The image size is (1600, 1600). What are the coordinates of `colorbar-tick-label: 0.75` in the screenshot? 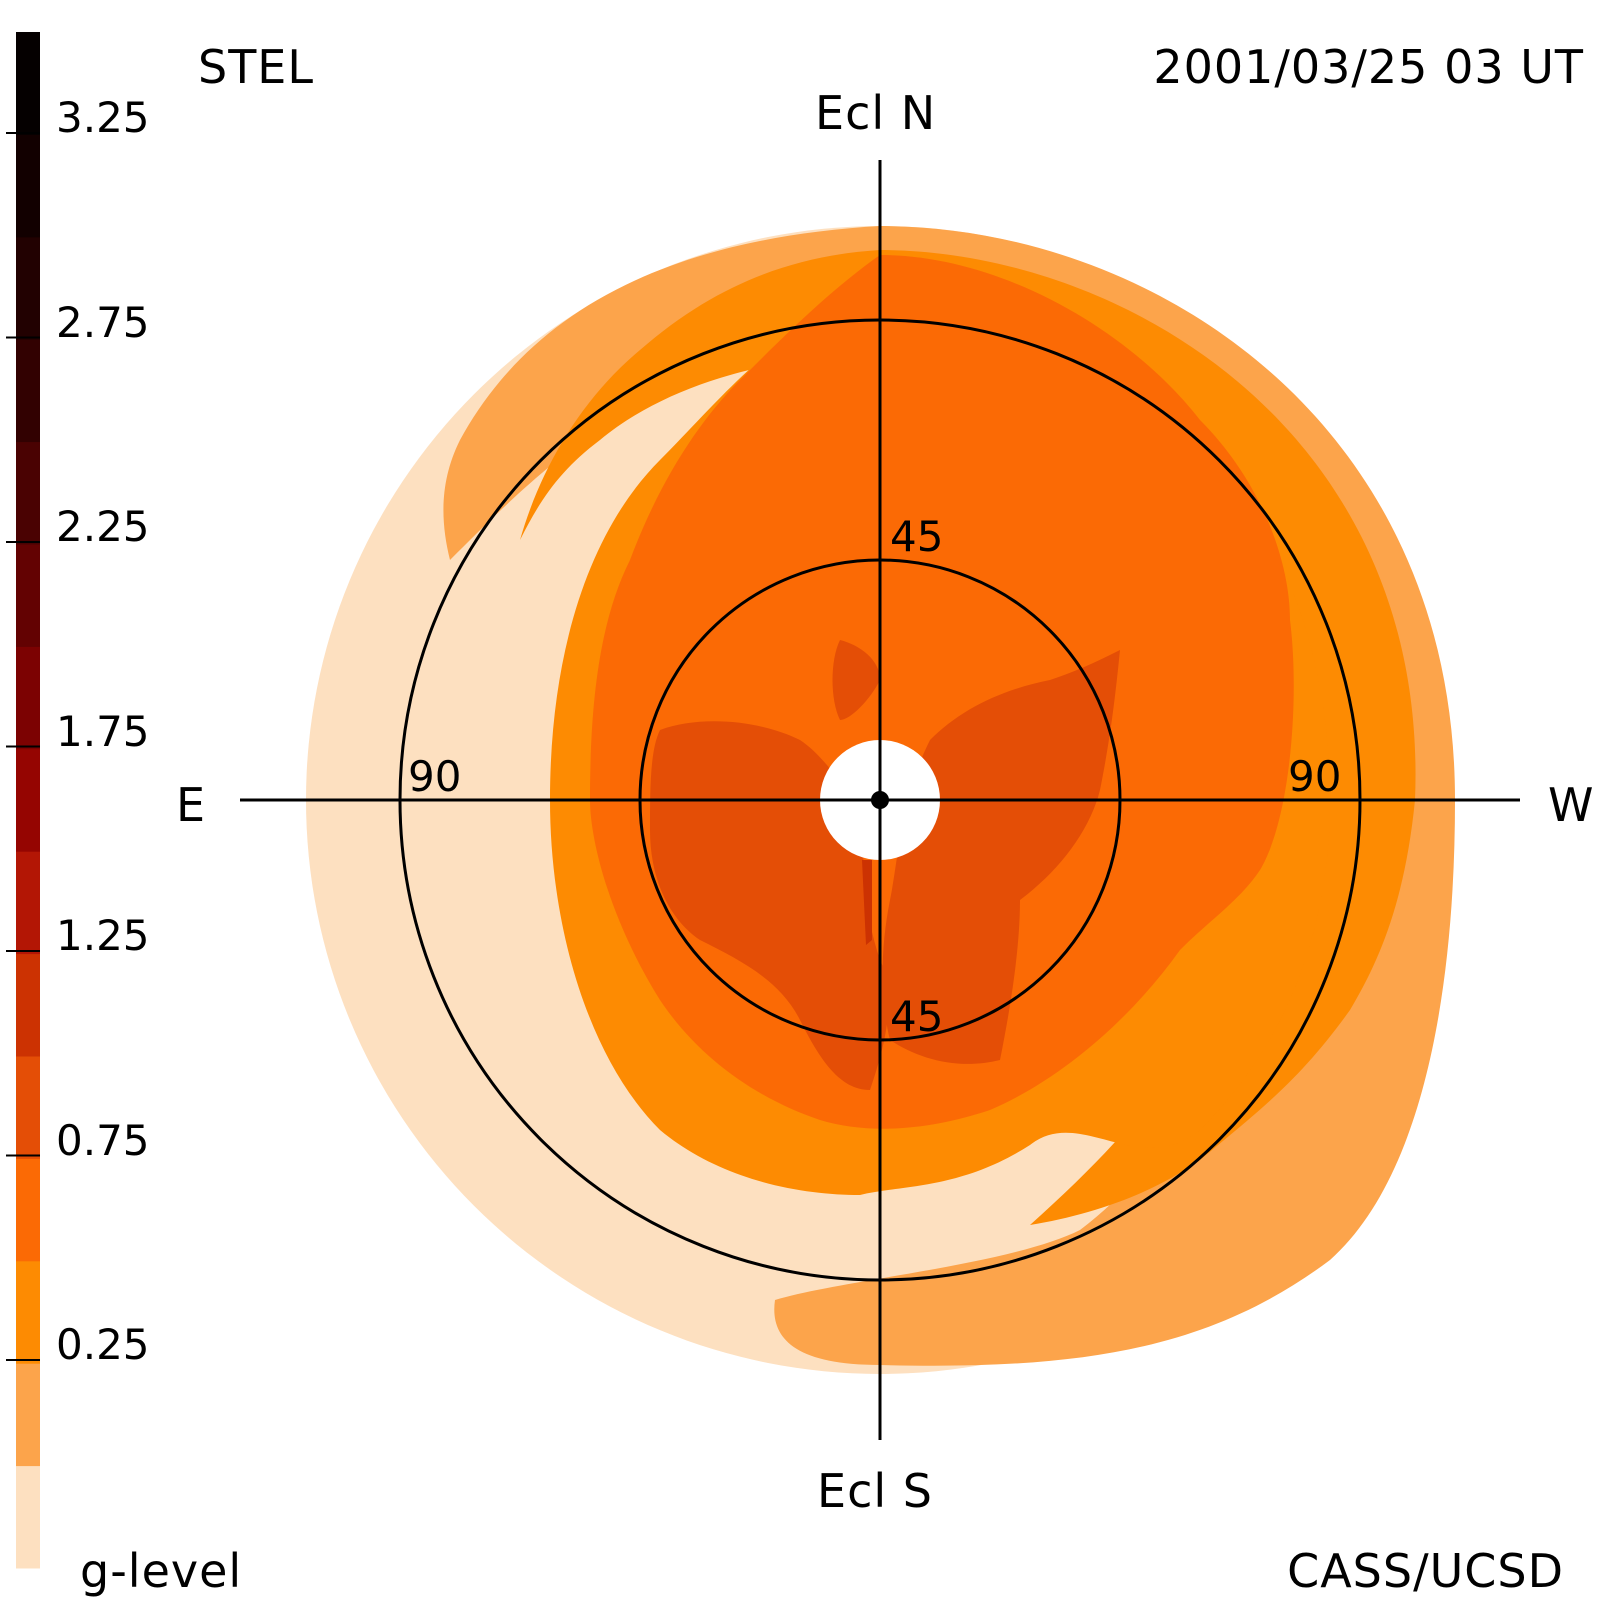 It's located at (103, 1140).